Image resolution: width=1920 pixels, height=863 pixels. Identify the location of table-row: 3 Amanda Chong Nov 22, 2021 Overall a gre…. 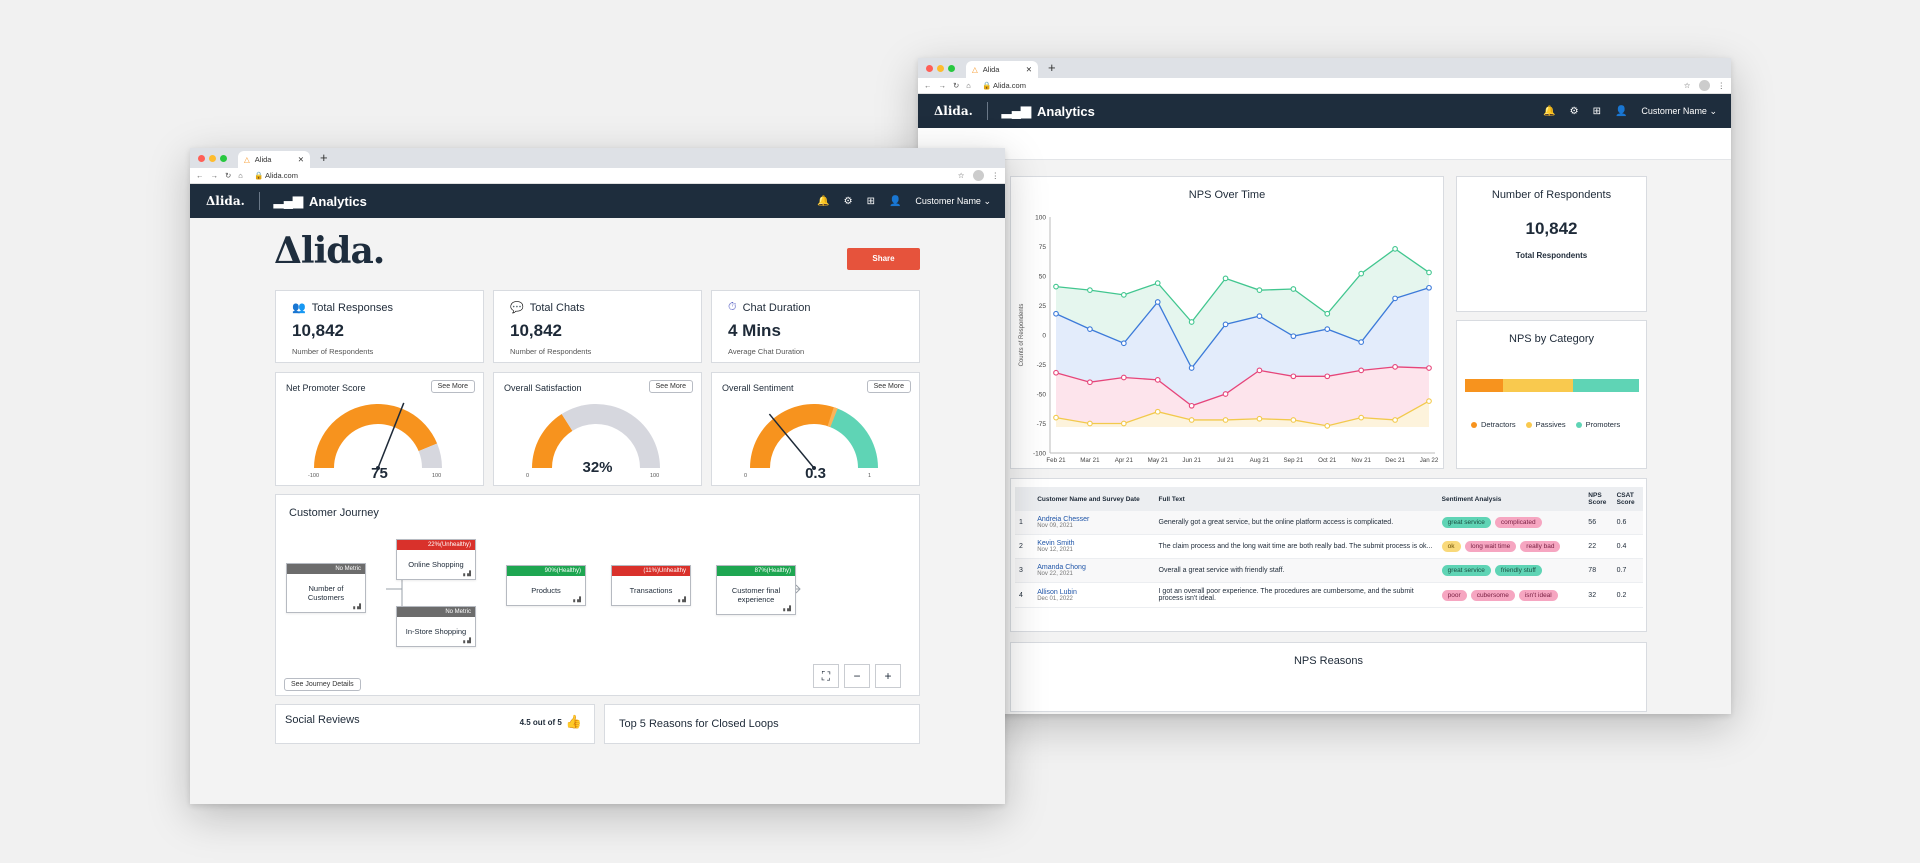
(1329, 570).